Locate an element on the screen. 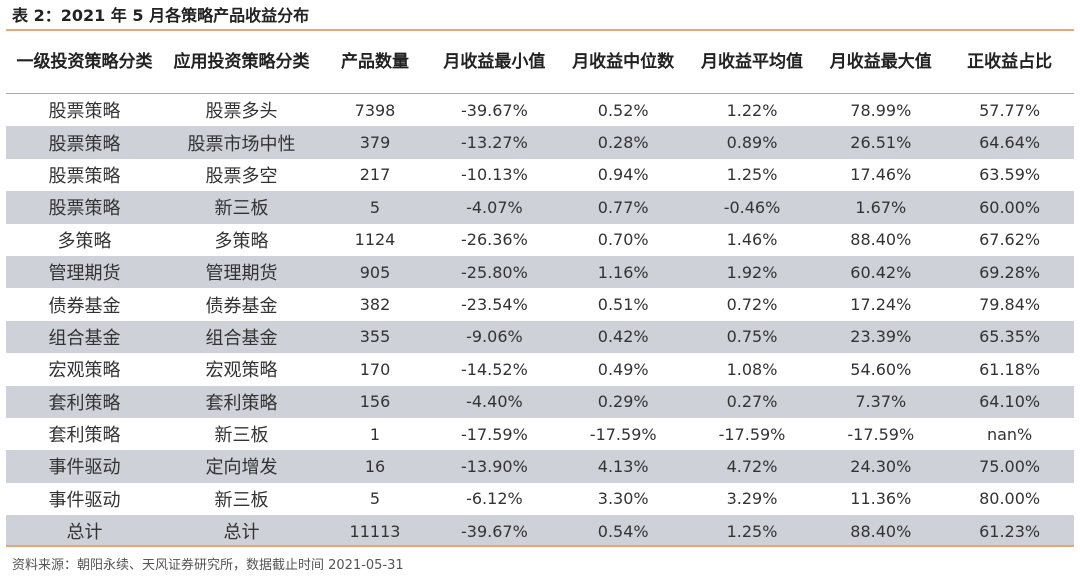  table-cell: 组合基金 is located at coordinates (84, 337).